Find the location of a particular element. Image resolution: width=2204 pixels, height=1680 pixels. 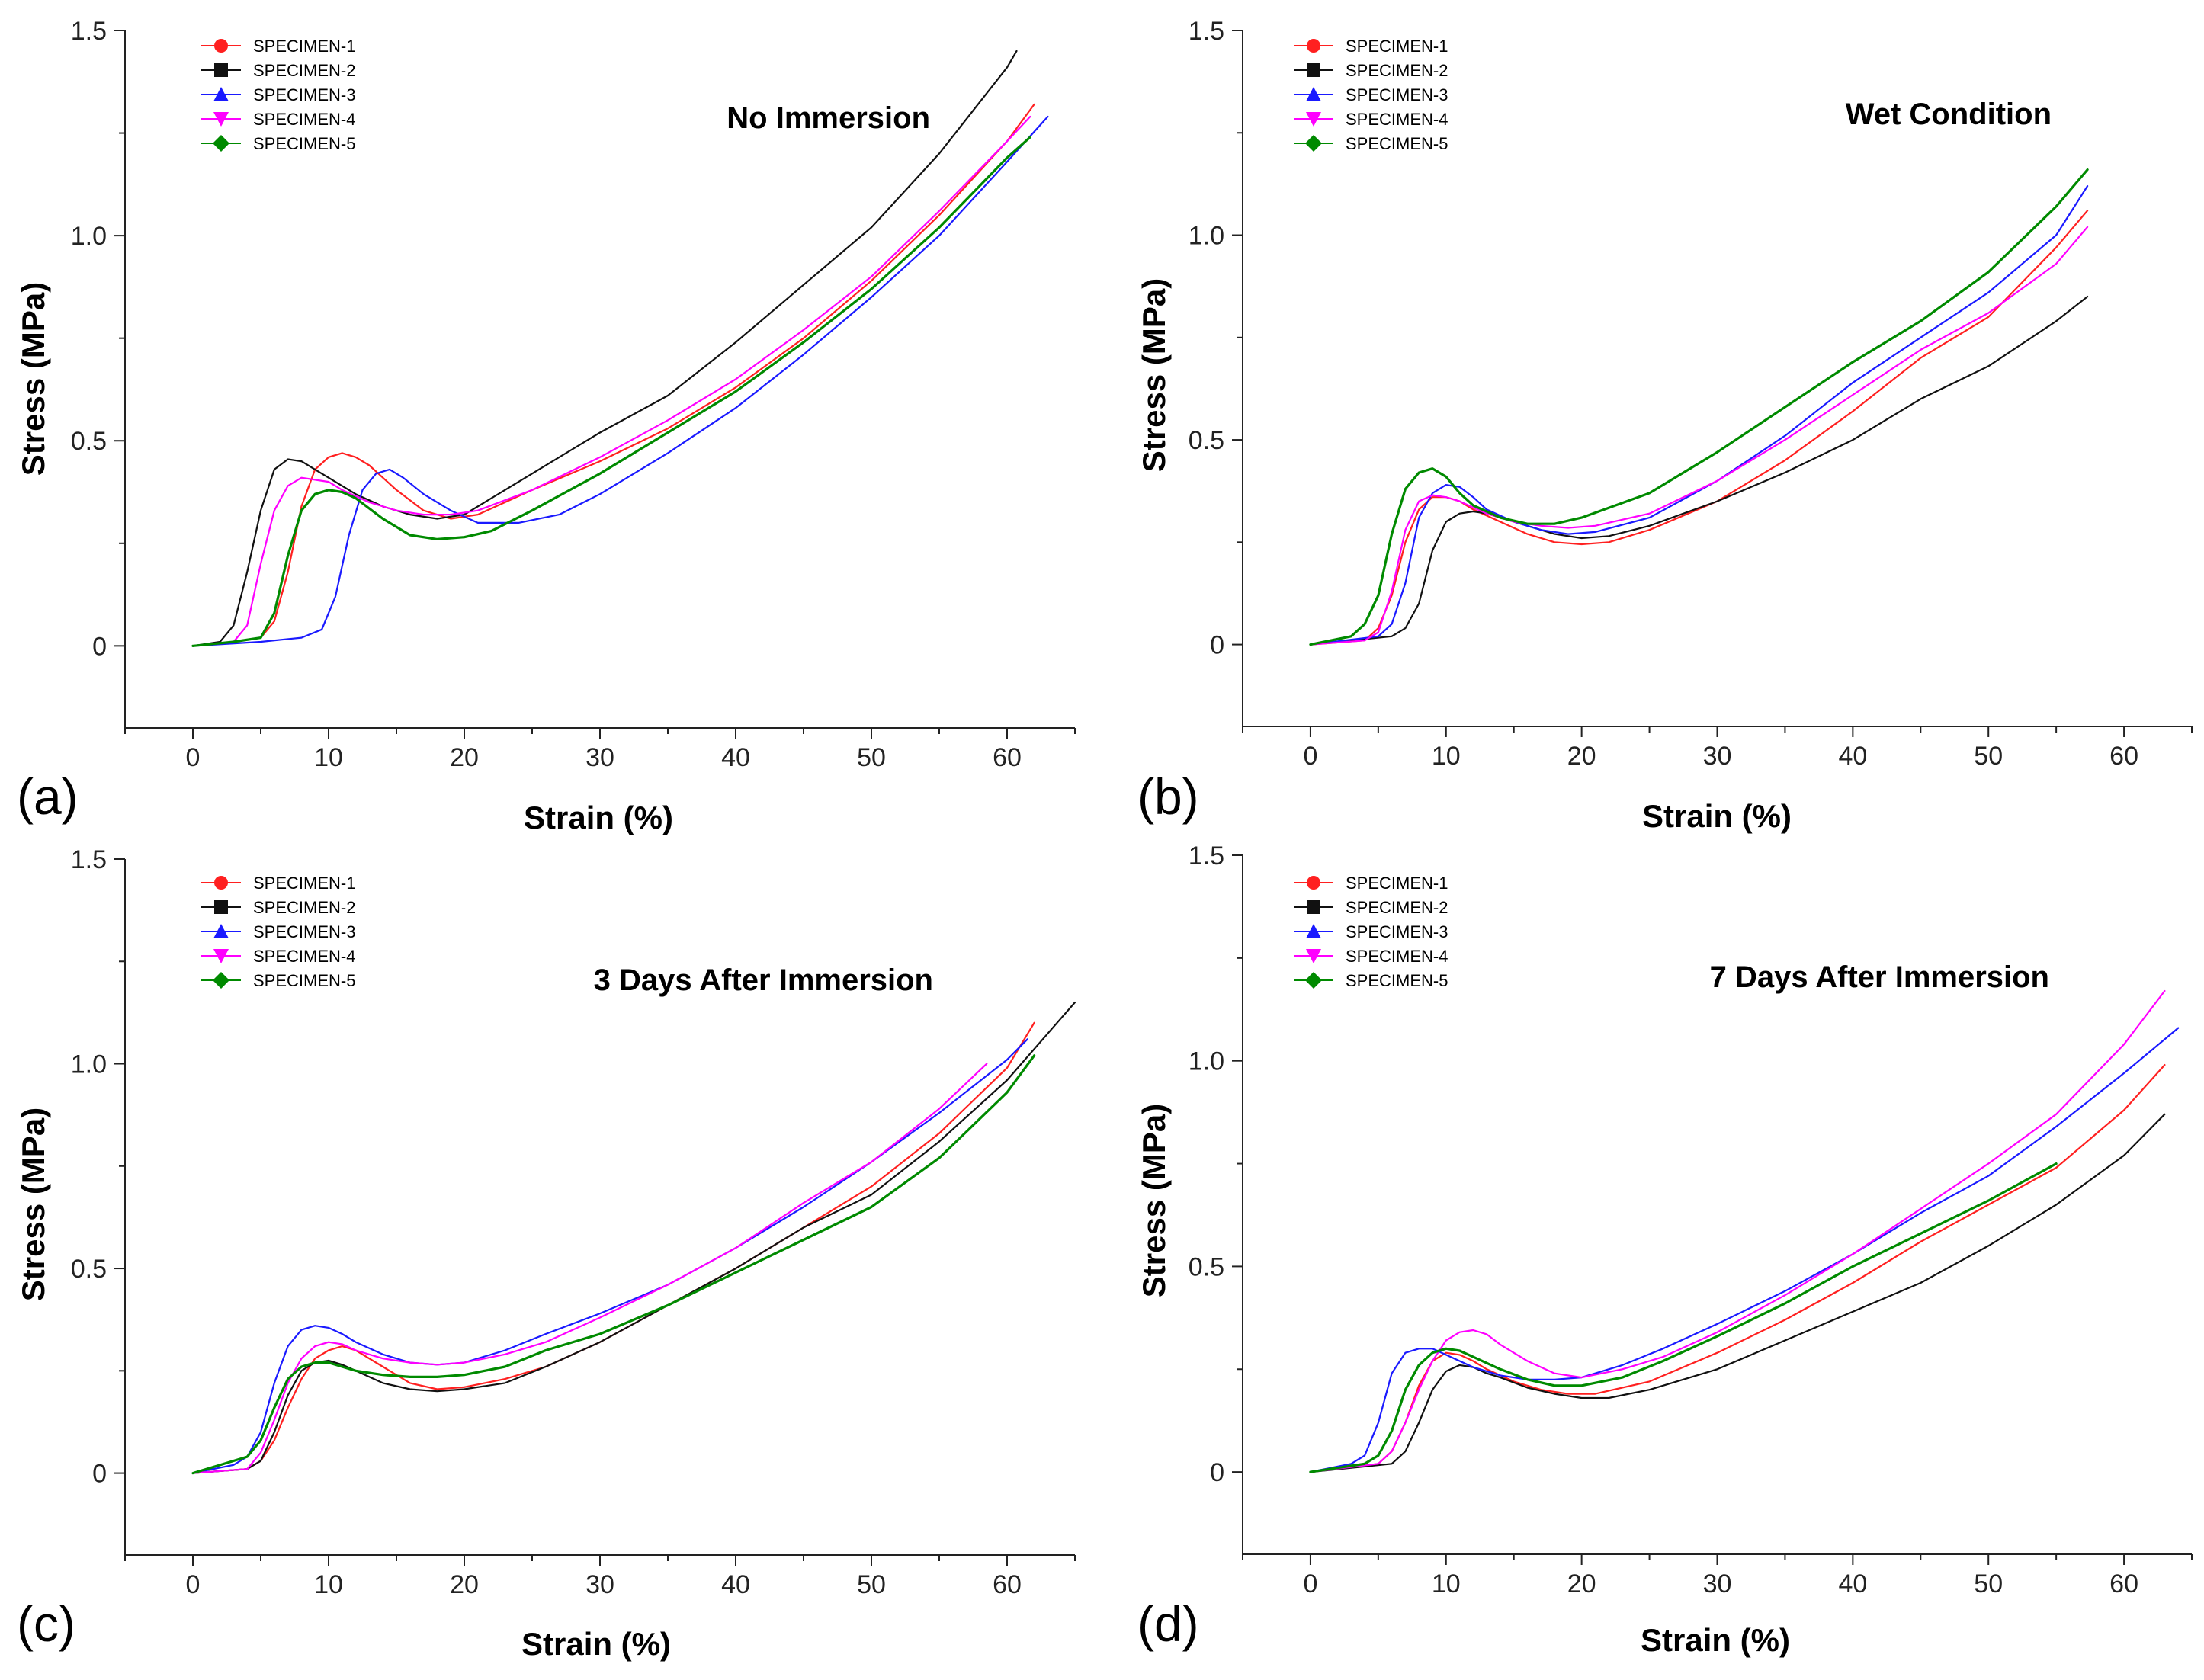

panel-b-y-tick-label: 1.5 is located at coordinates (1207, 31).